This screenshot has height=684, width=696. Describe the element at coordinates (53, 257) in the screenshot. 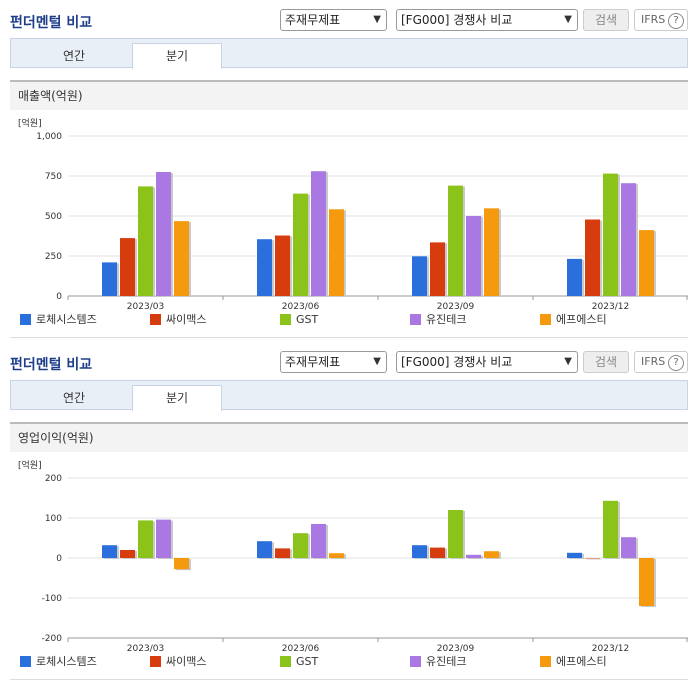

I see `y-tick-label: 250` at that location.